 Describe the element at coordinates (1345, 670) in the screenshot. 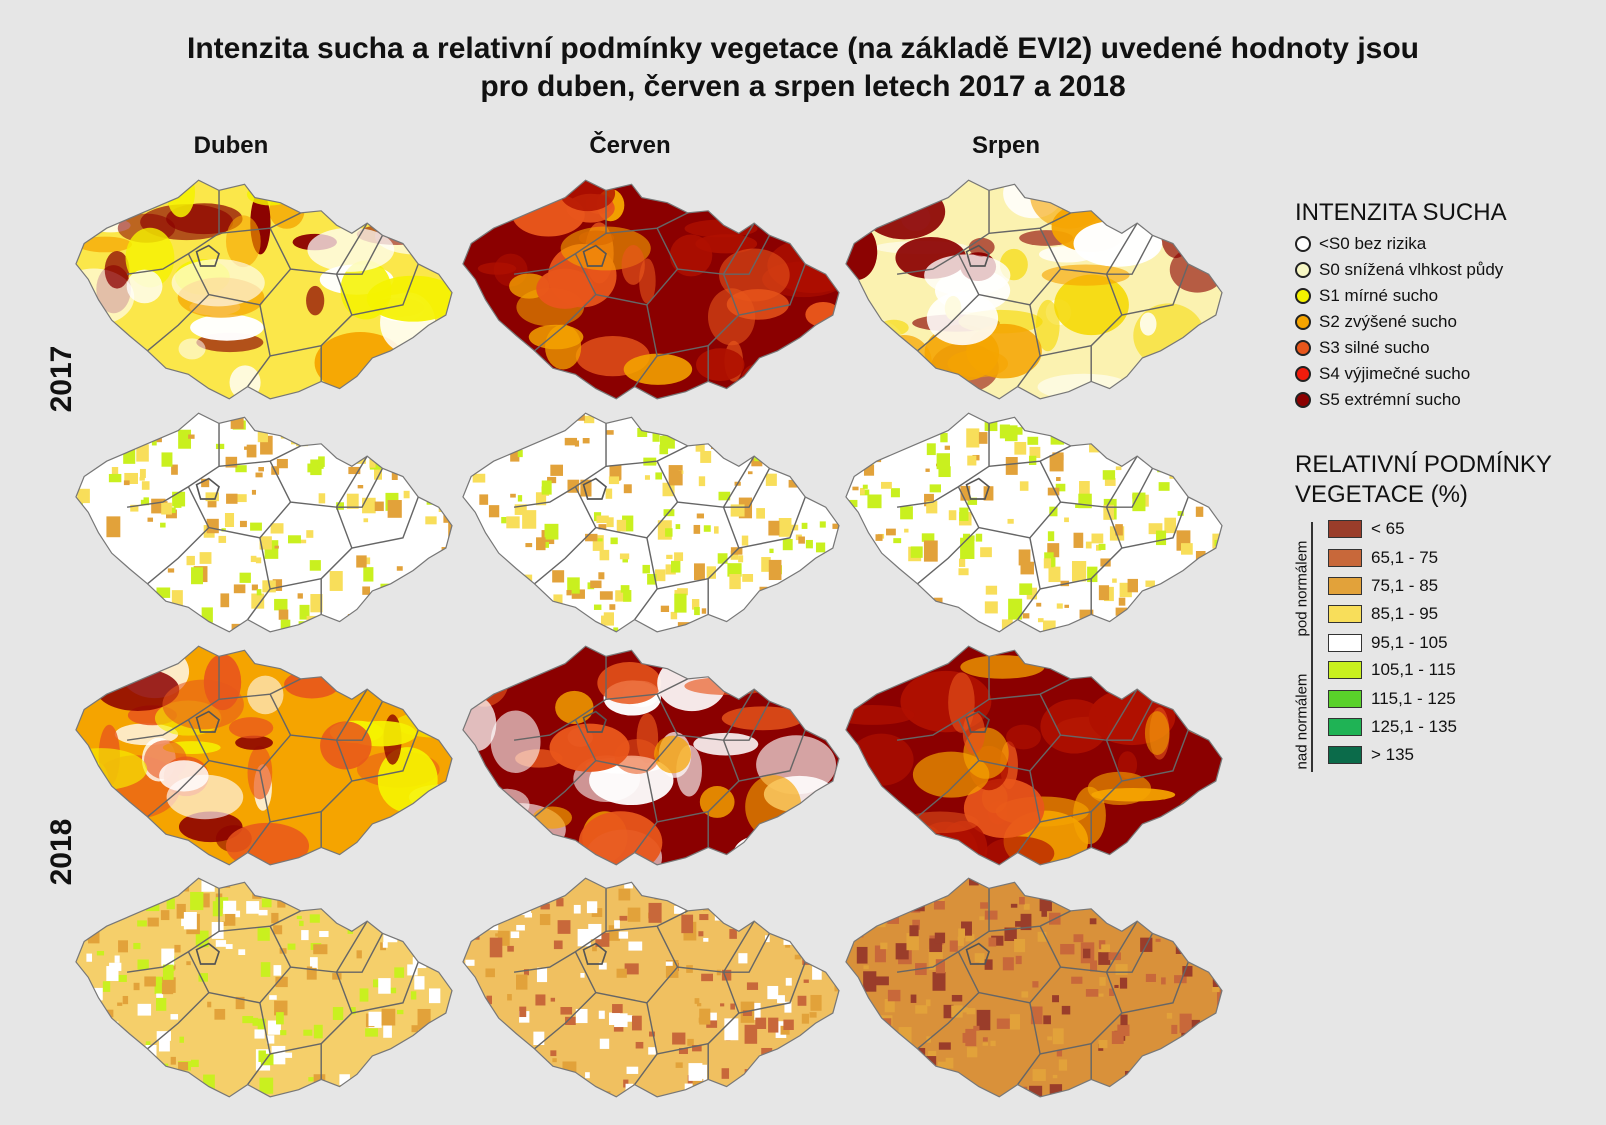

I see `legend-swatch` at that location.